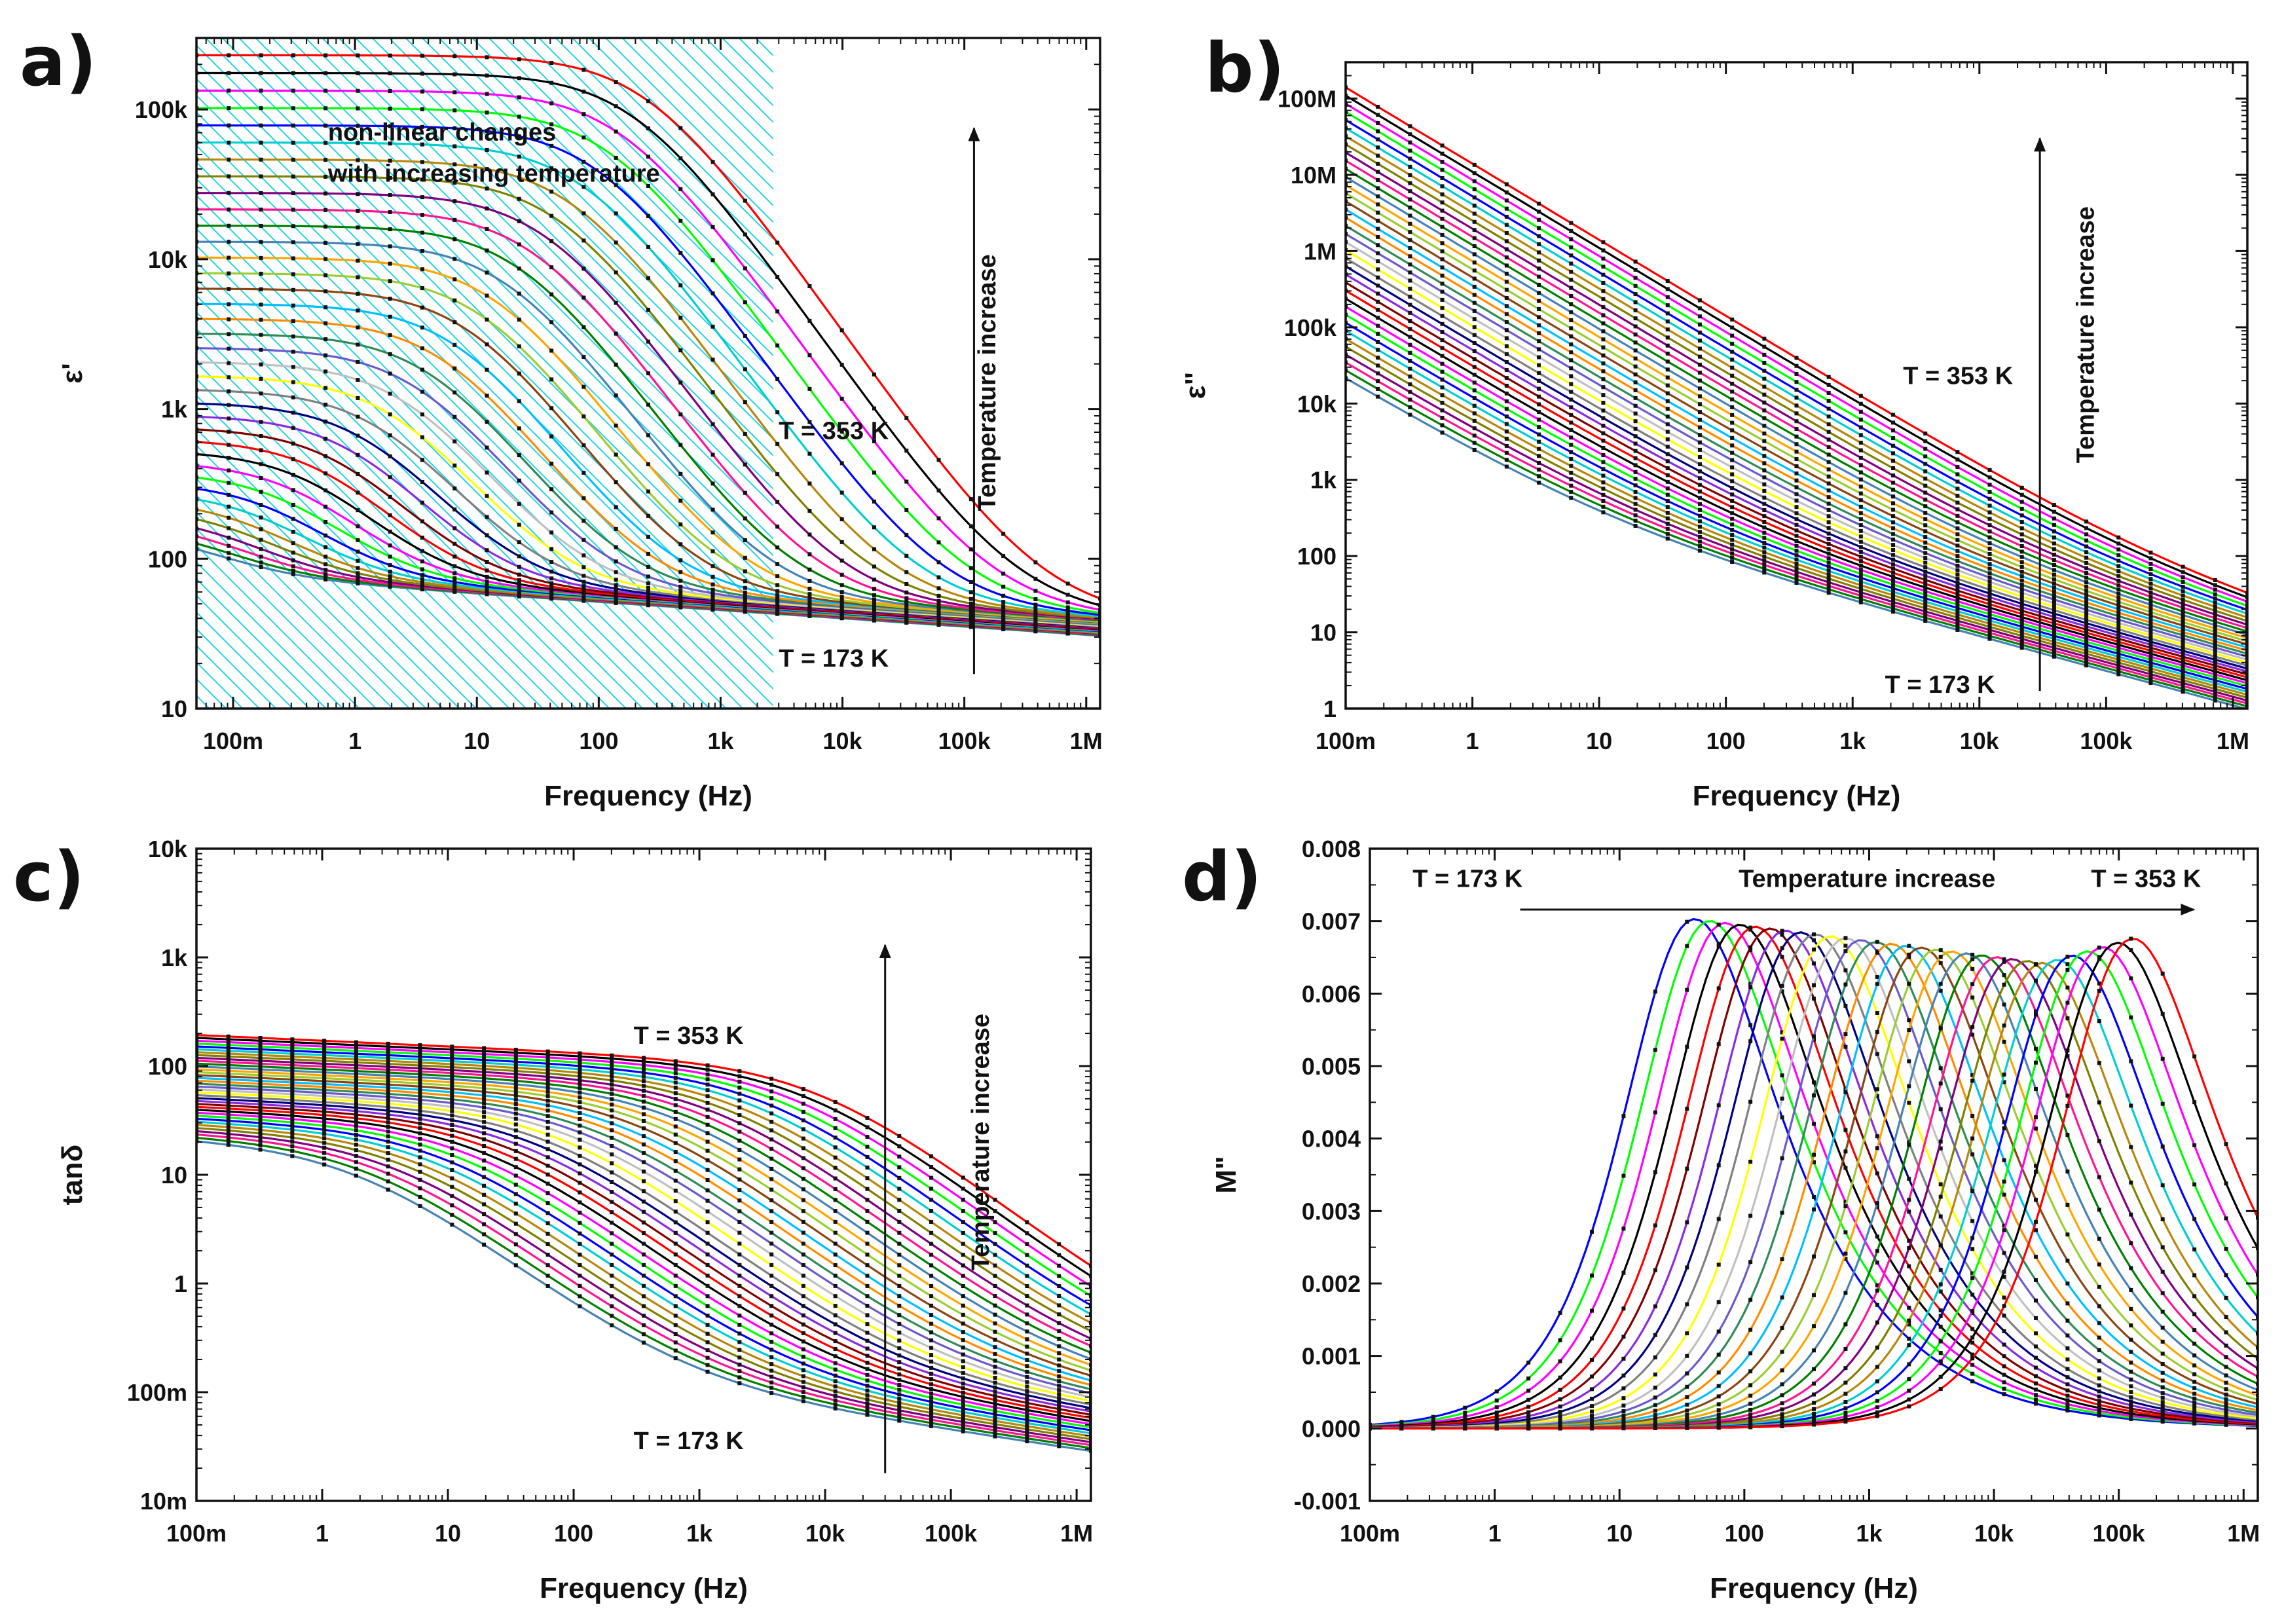  I want to click on x-tick-label: 100, so click(598, 741).